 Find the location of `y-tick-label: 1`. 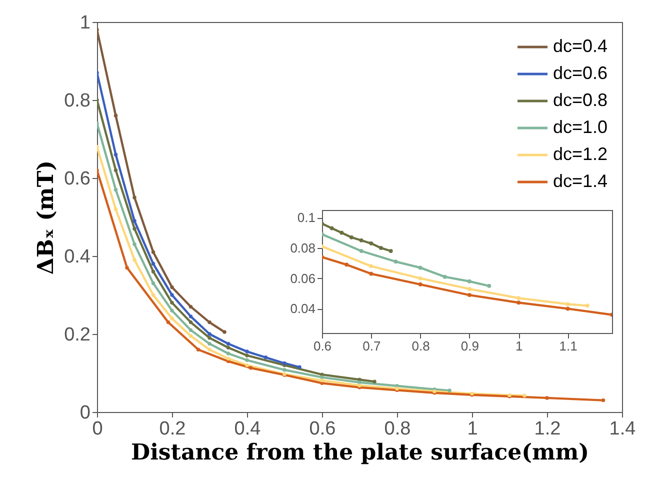

y-tick-label: 1 is located at coordinates (85, 23).